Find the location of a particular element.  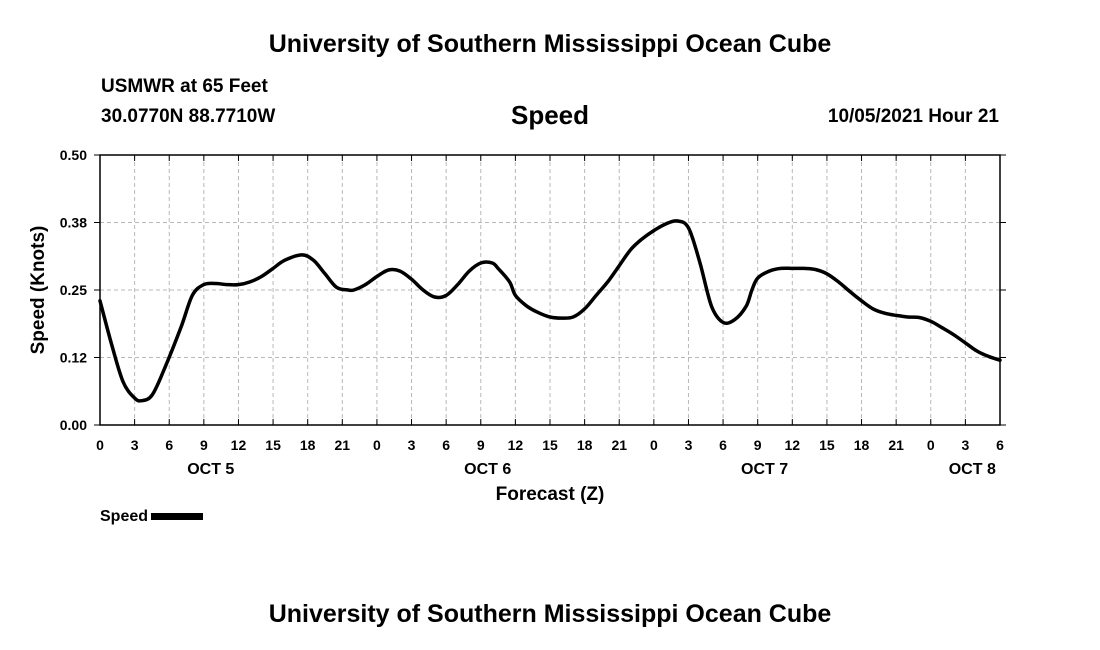

x-day-label: OCT 8 is located at coordinates (972, 469).